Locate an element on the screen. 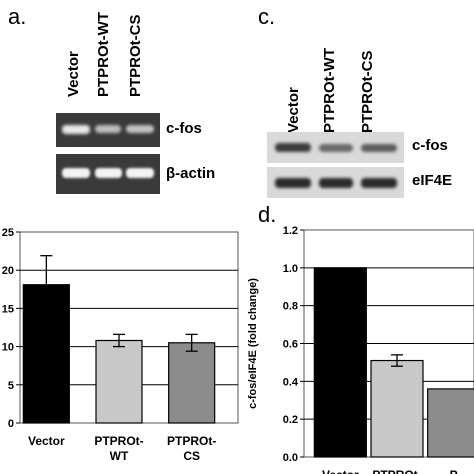 The image size is (474, 474). blot-band-cfos-wt is located at coordinates (336, 148).